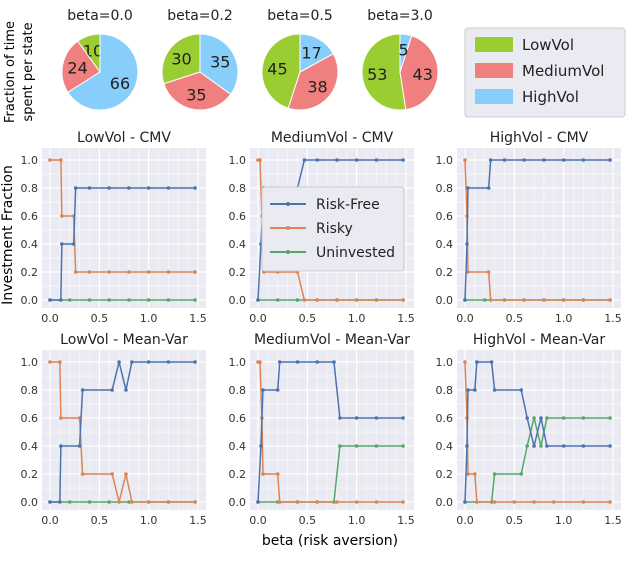 This screenshot has height=579, width=640. What do you see at coordinates (539, 228) in the screenshot?
I see `panel` at bounding box center [539, 228].